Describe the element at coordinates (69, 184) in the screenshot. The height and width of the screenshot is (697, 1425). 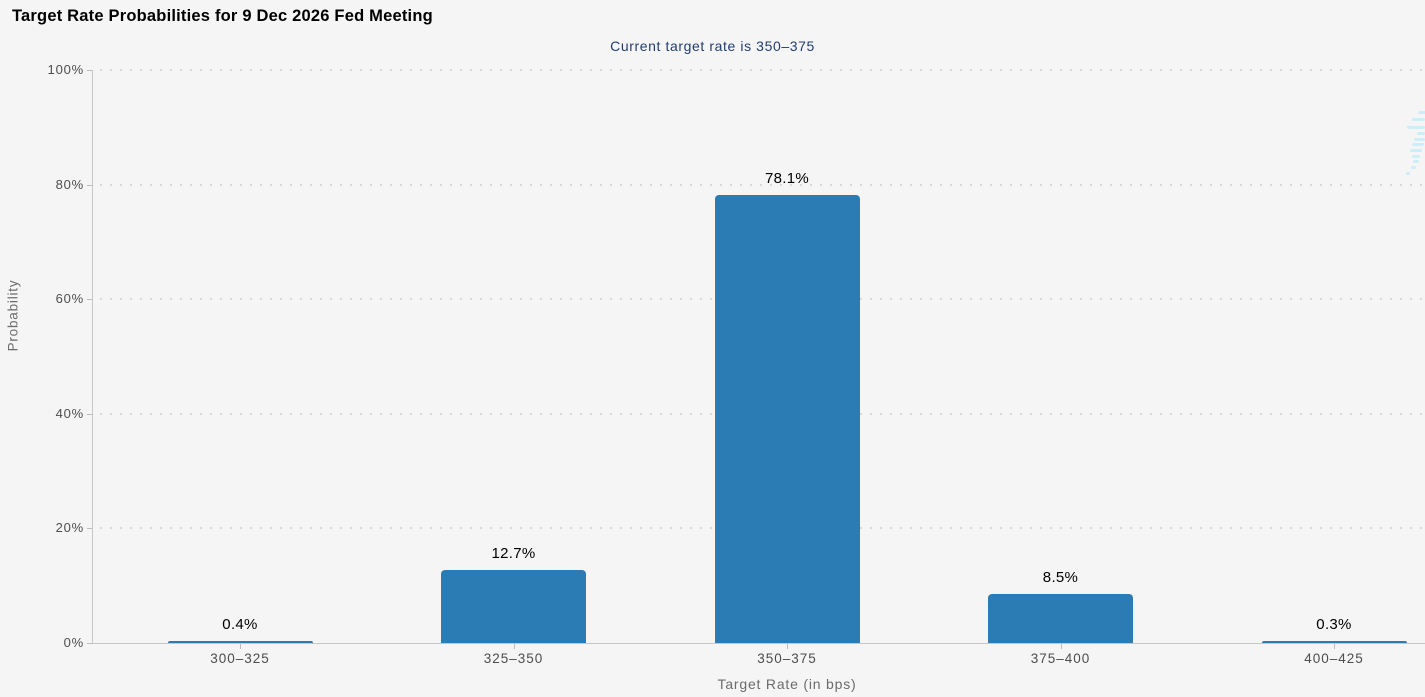
I see `y-tick-label: 80%` at that location.